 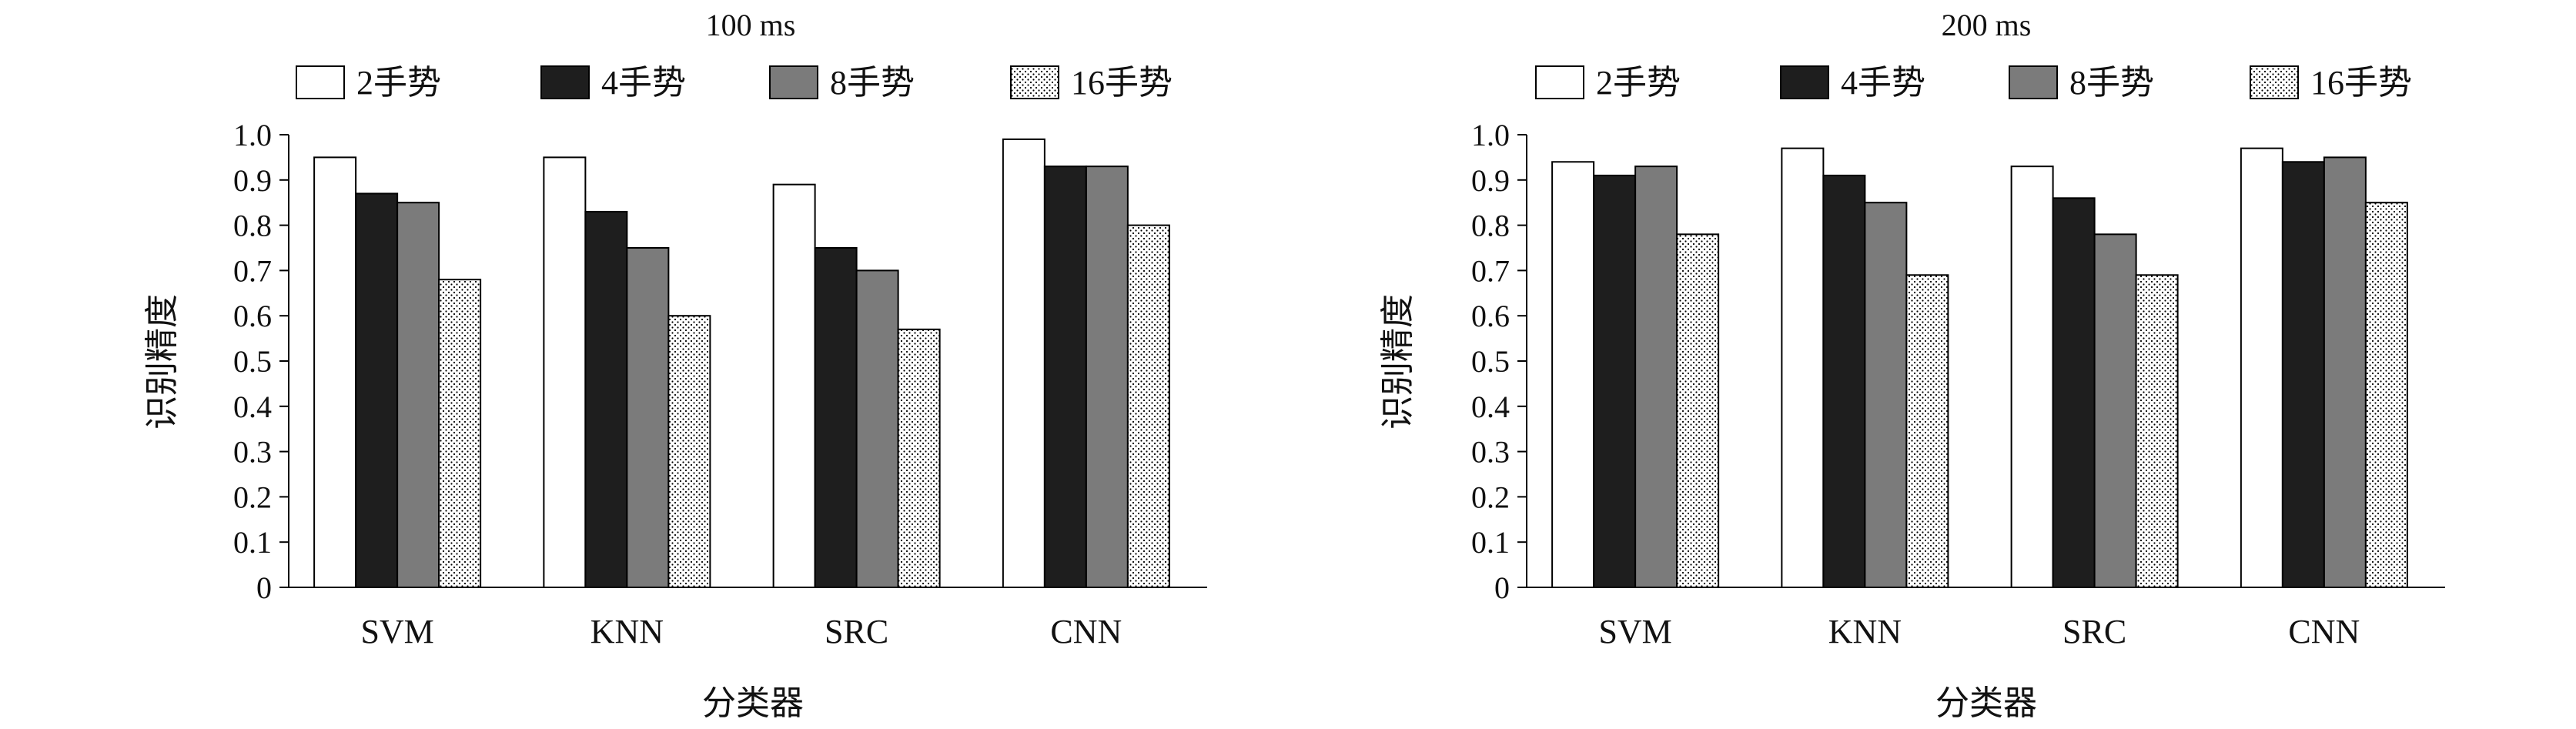 What do you see at coordinates (751, 25) in the screenshot?
I see `chart-title: 100 ms` at bounding box center [751, 25].